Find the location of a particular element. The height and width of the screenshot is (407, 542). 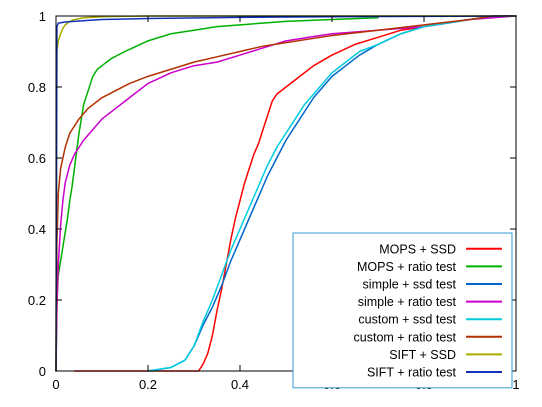

legend-label-simple-plus-ssd-test: simple + ssd test is located at coordinates (410, 285).